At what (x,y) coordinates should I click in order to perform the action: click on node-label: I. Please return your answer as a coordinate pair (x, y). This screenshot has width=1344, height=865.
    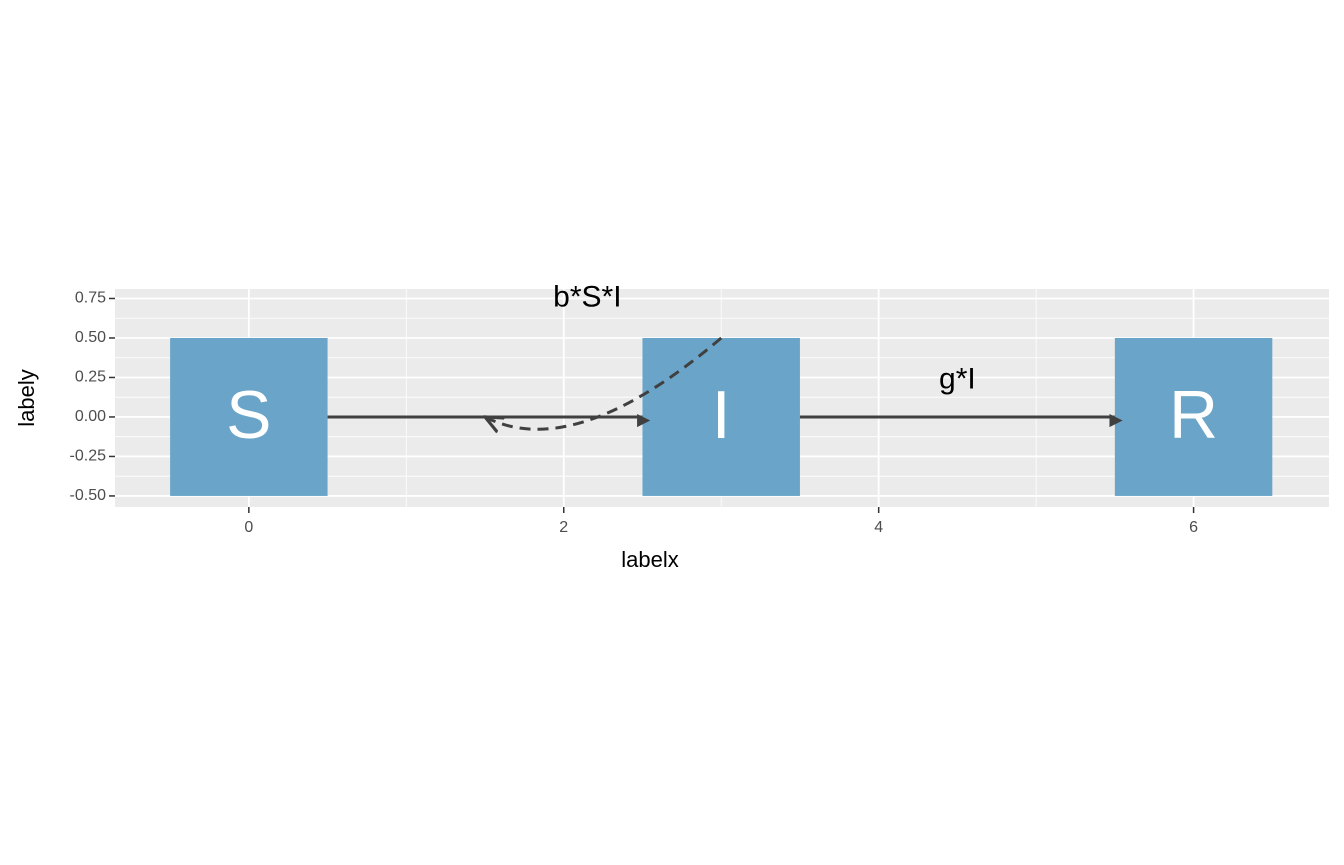
    Looking at the image, I should click on (721, 415).